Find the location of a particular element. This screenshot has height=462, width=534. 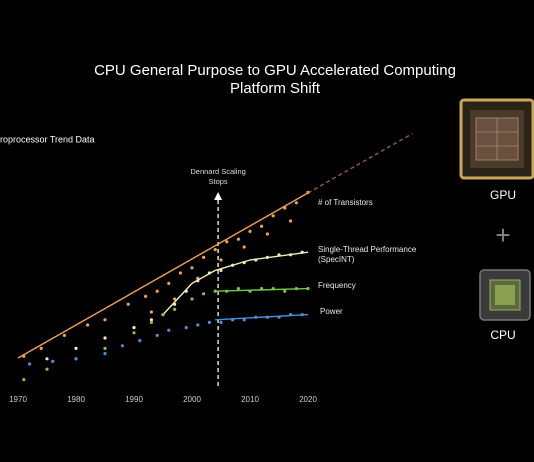

gpu-label: GPU is located at coordinates (503, 195).